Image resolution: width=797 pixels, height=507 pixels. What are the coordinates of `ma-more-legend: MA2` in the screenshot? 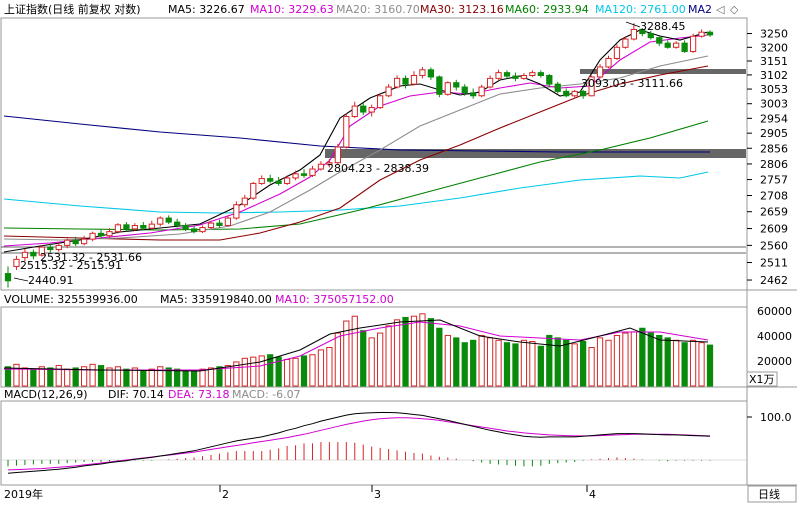 It's located at (700, 9).